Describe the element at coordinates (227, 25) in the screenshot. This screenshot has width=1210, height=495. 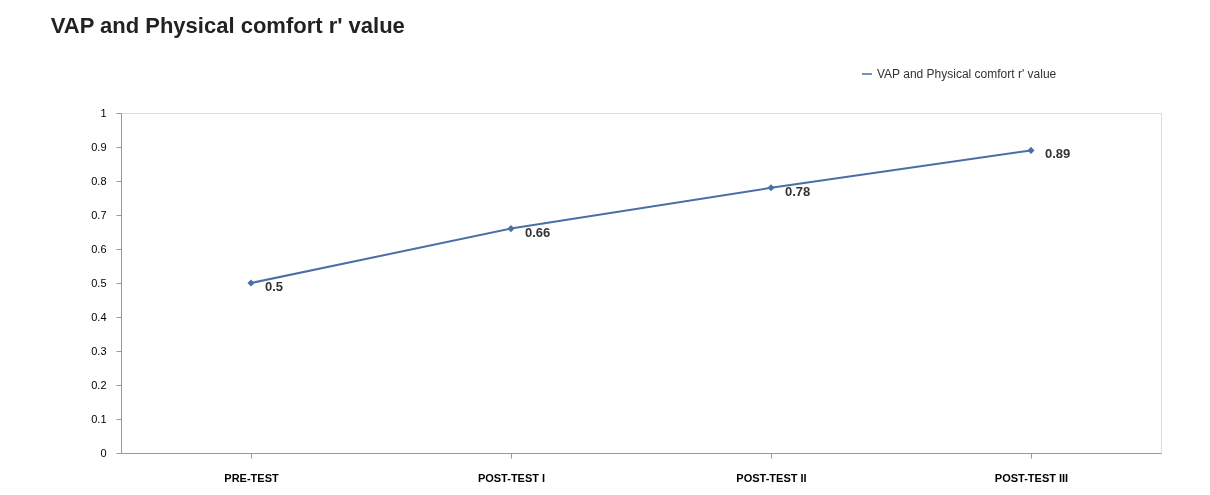
I see `chart-title: VAP and Physical comfort r' value` at that location.